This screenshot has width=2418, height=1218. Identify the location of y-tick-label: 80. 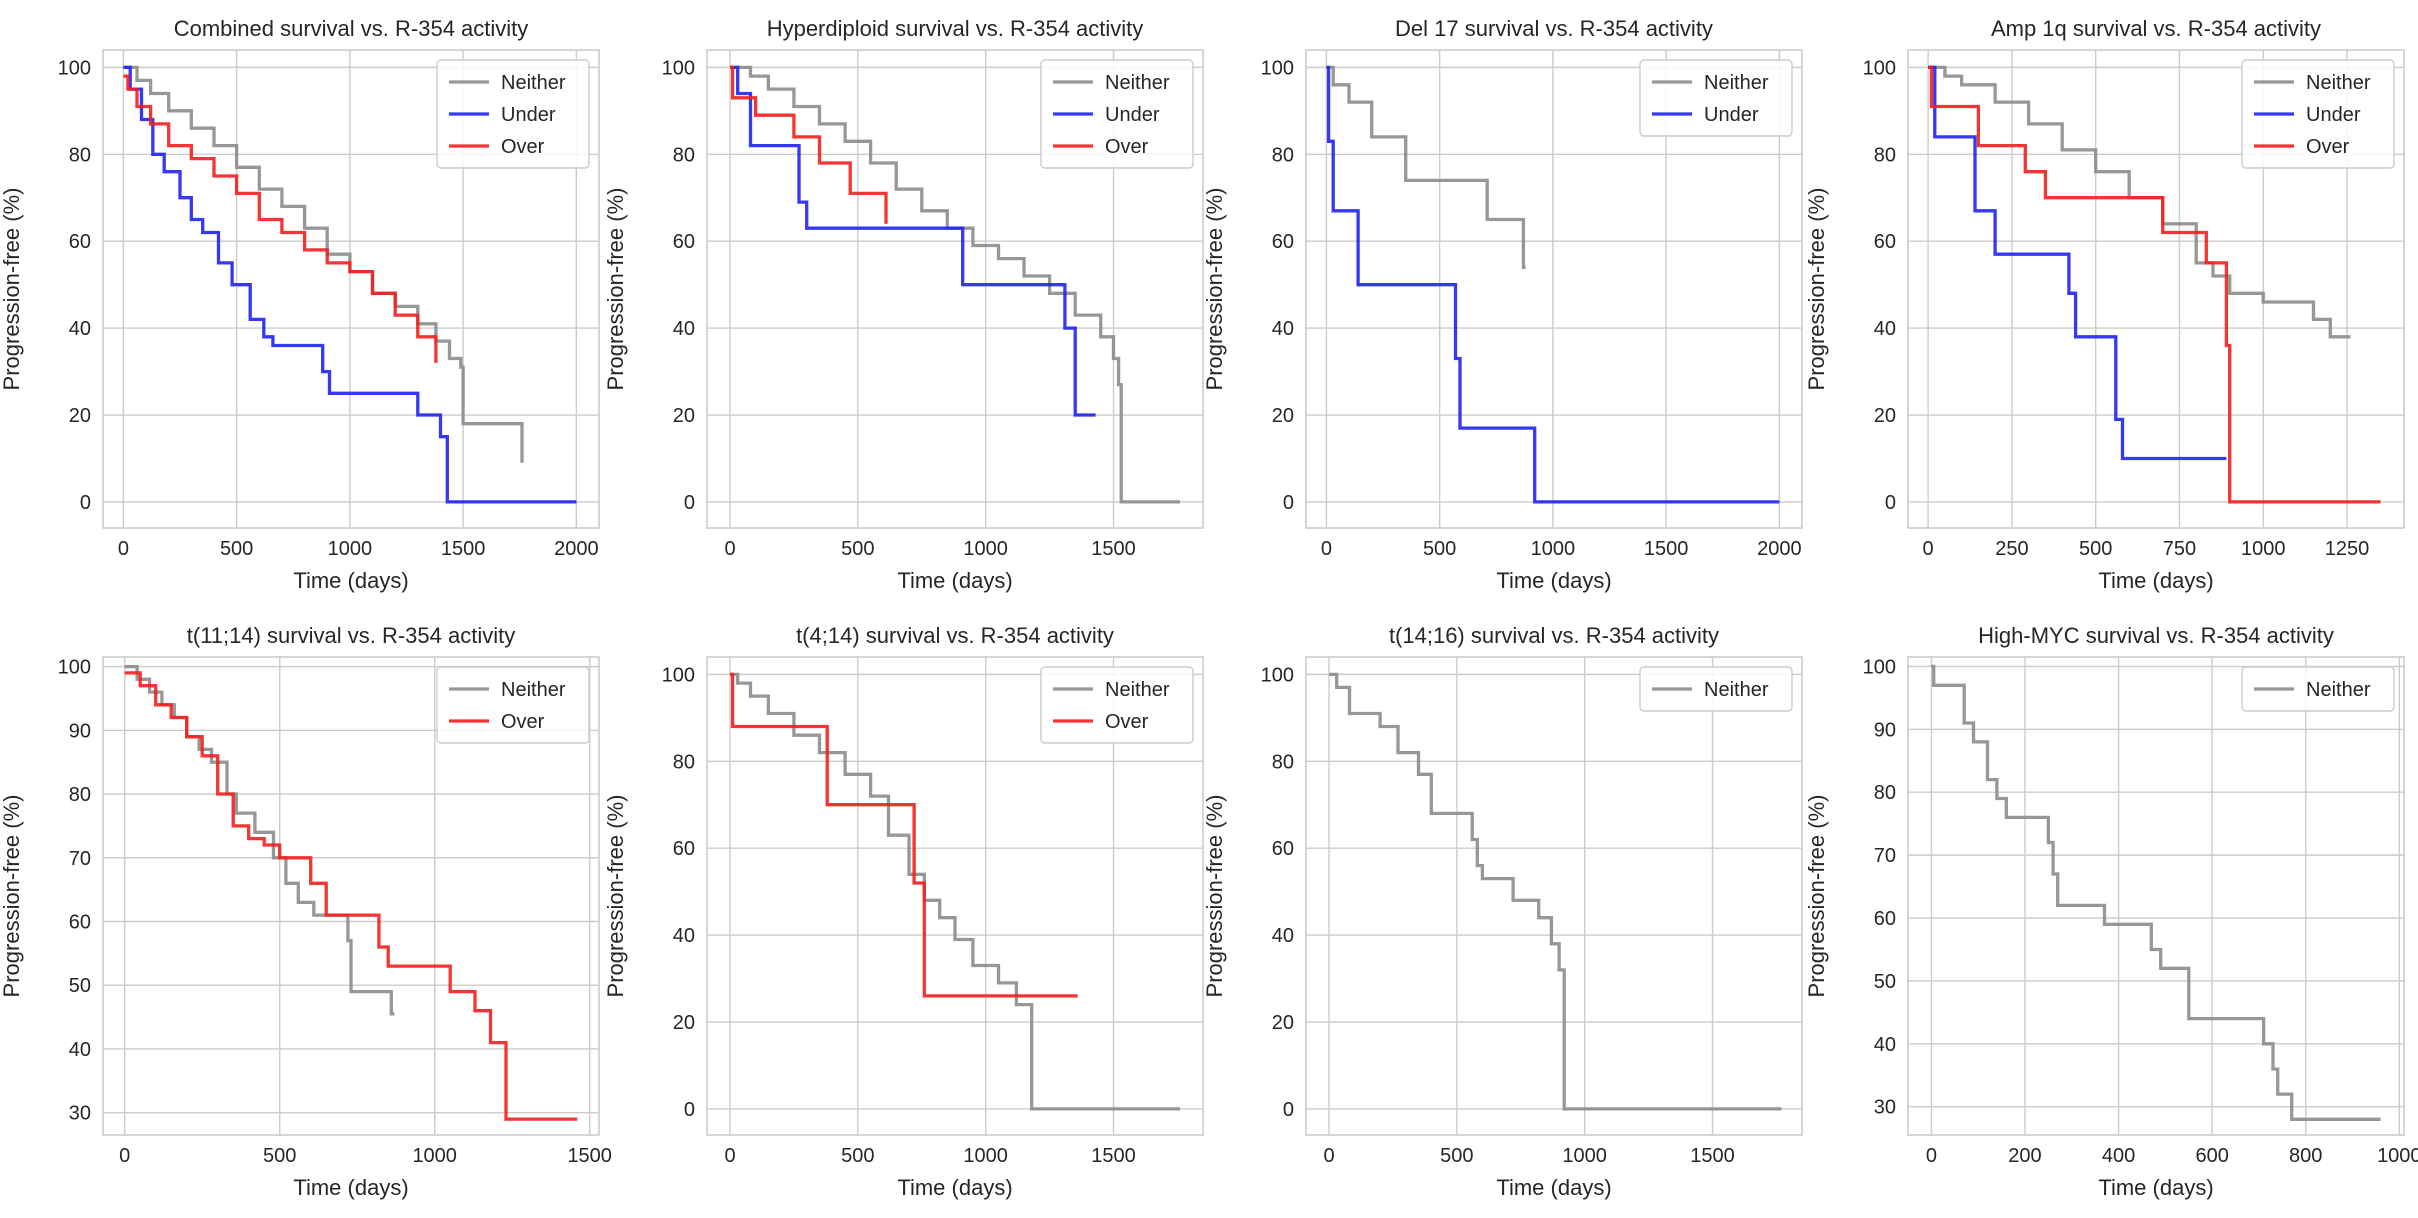
(80, 795).